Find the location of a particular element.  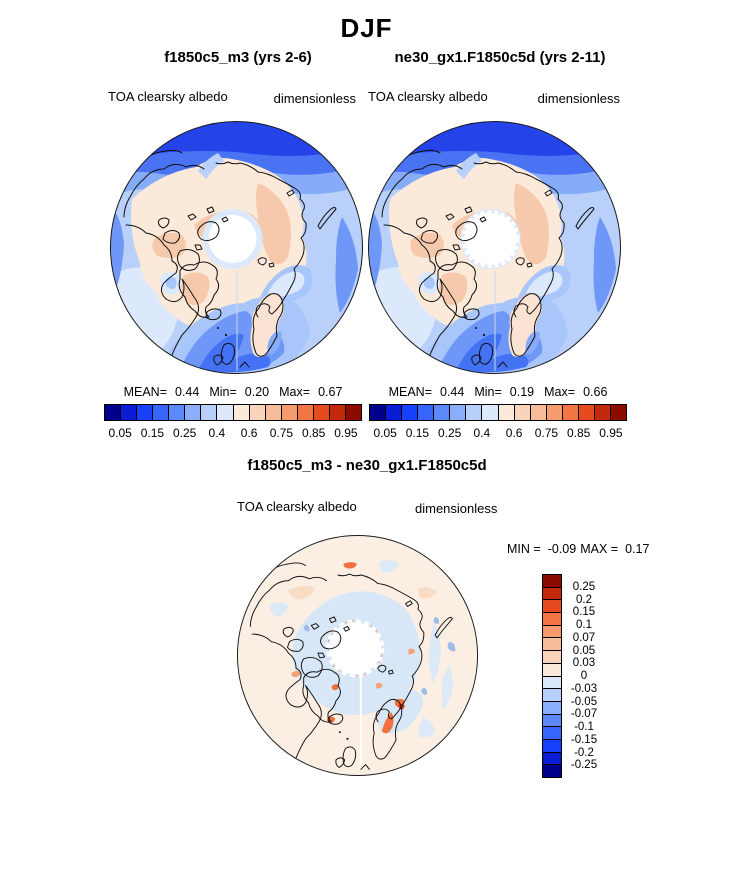

min-value: 0.19 is located at coordinates (522, 392).